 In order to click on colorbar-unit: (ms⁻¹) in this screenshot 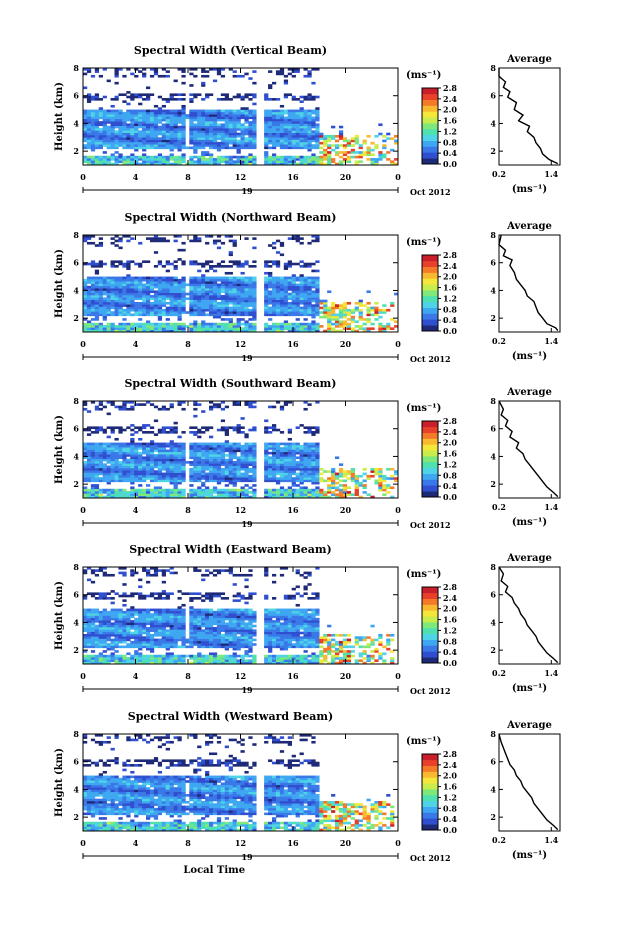, I will do `click(423, 242)`.